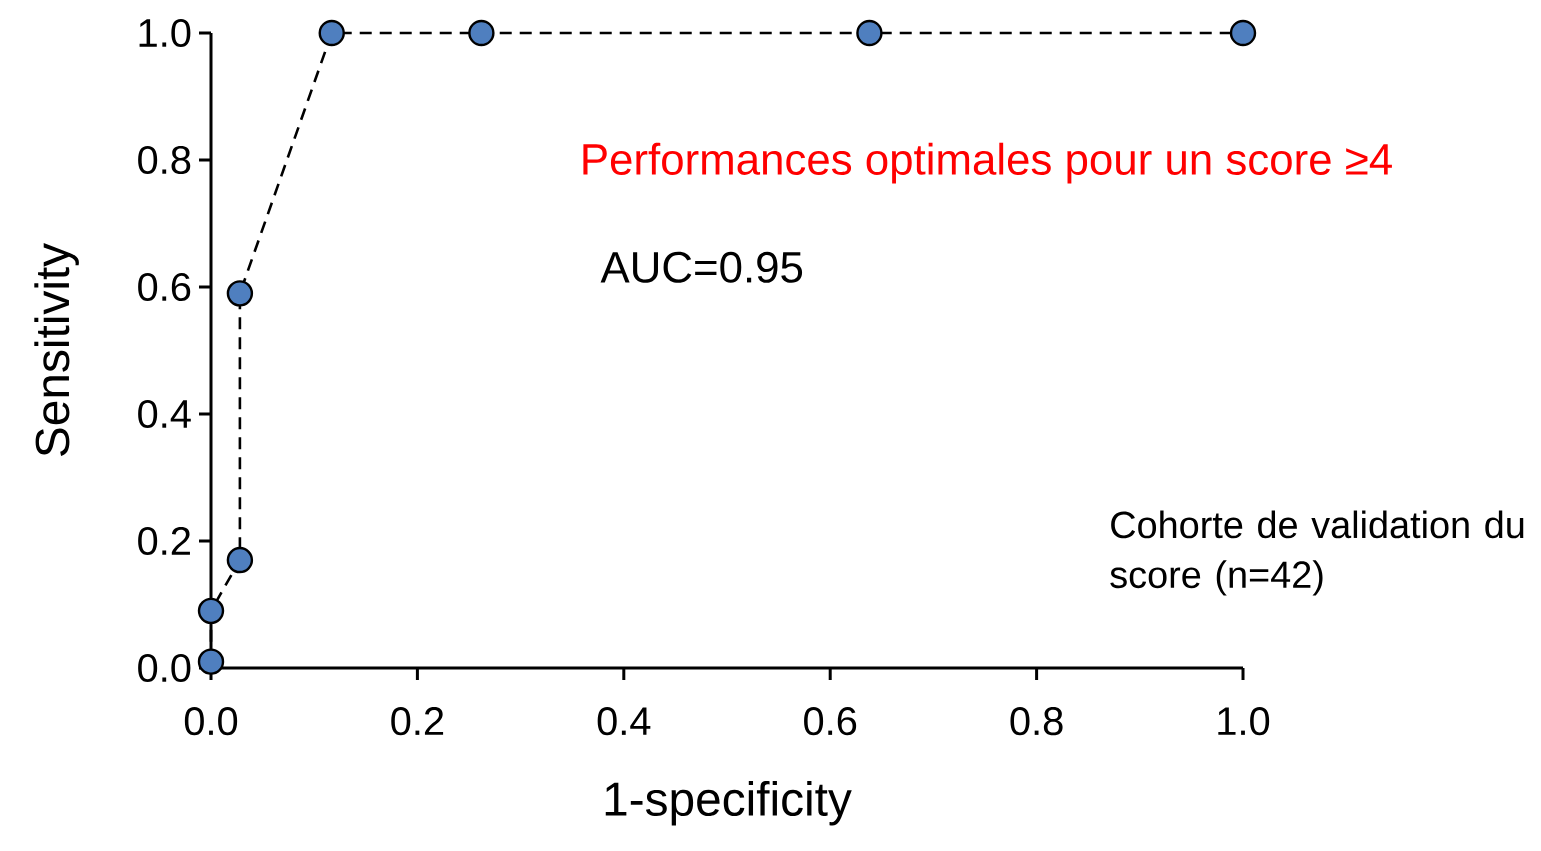  I want to click on annotation: AUC=0.95, so click(701, 267).